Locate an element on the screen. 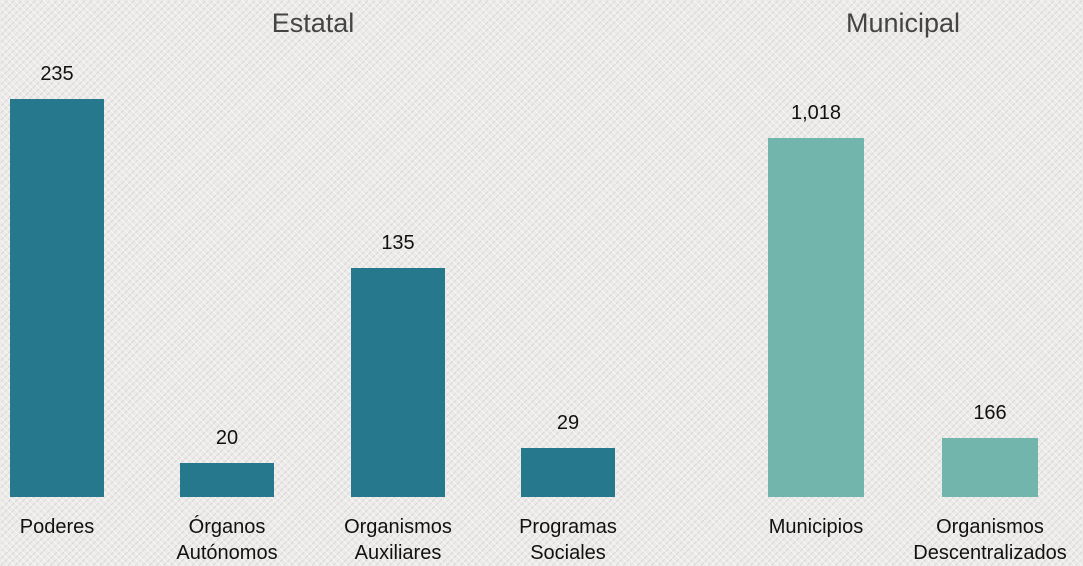 This screenshot has height=566, width=1083. category-label: Poderes is located at coordinates (57, 527).